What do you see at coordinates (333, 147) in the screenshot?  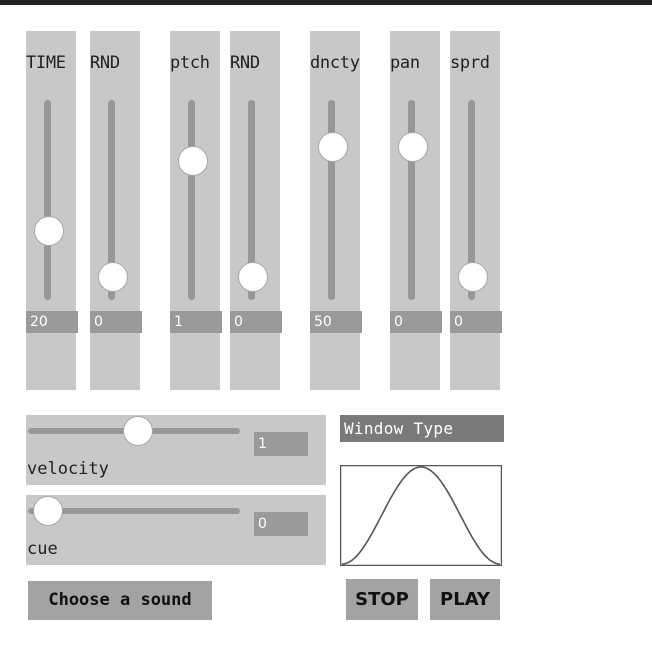 I see `slider-density-knob` at bounding box center [333, 147].